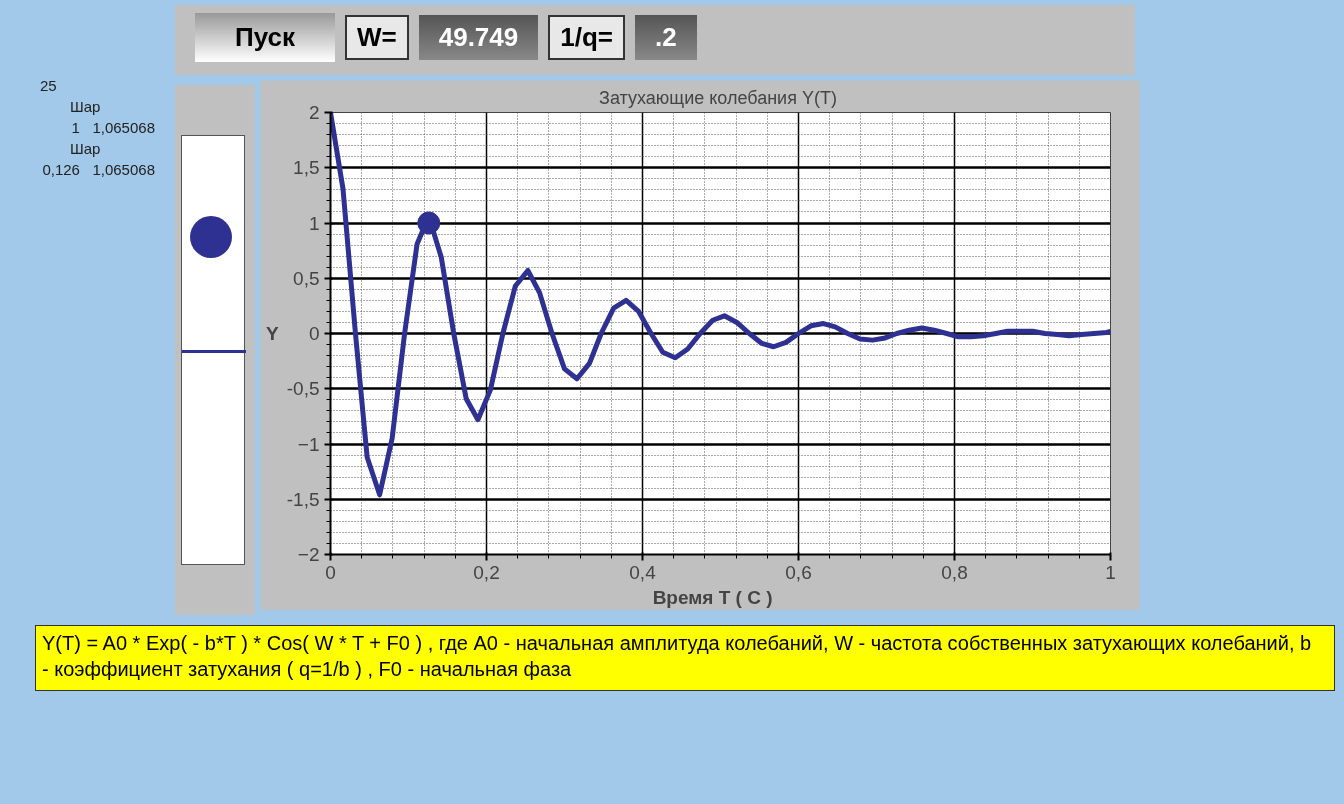 This screenshot has width=1344, height=804. I want to click on y-axis-title: Y, so click(273, 333).